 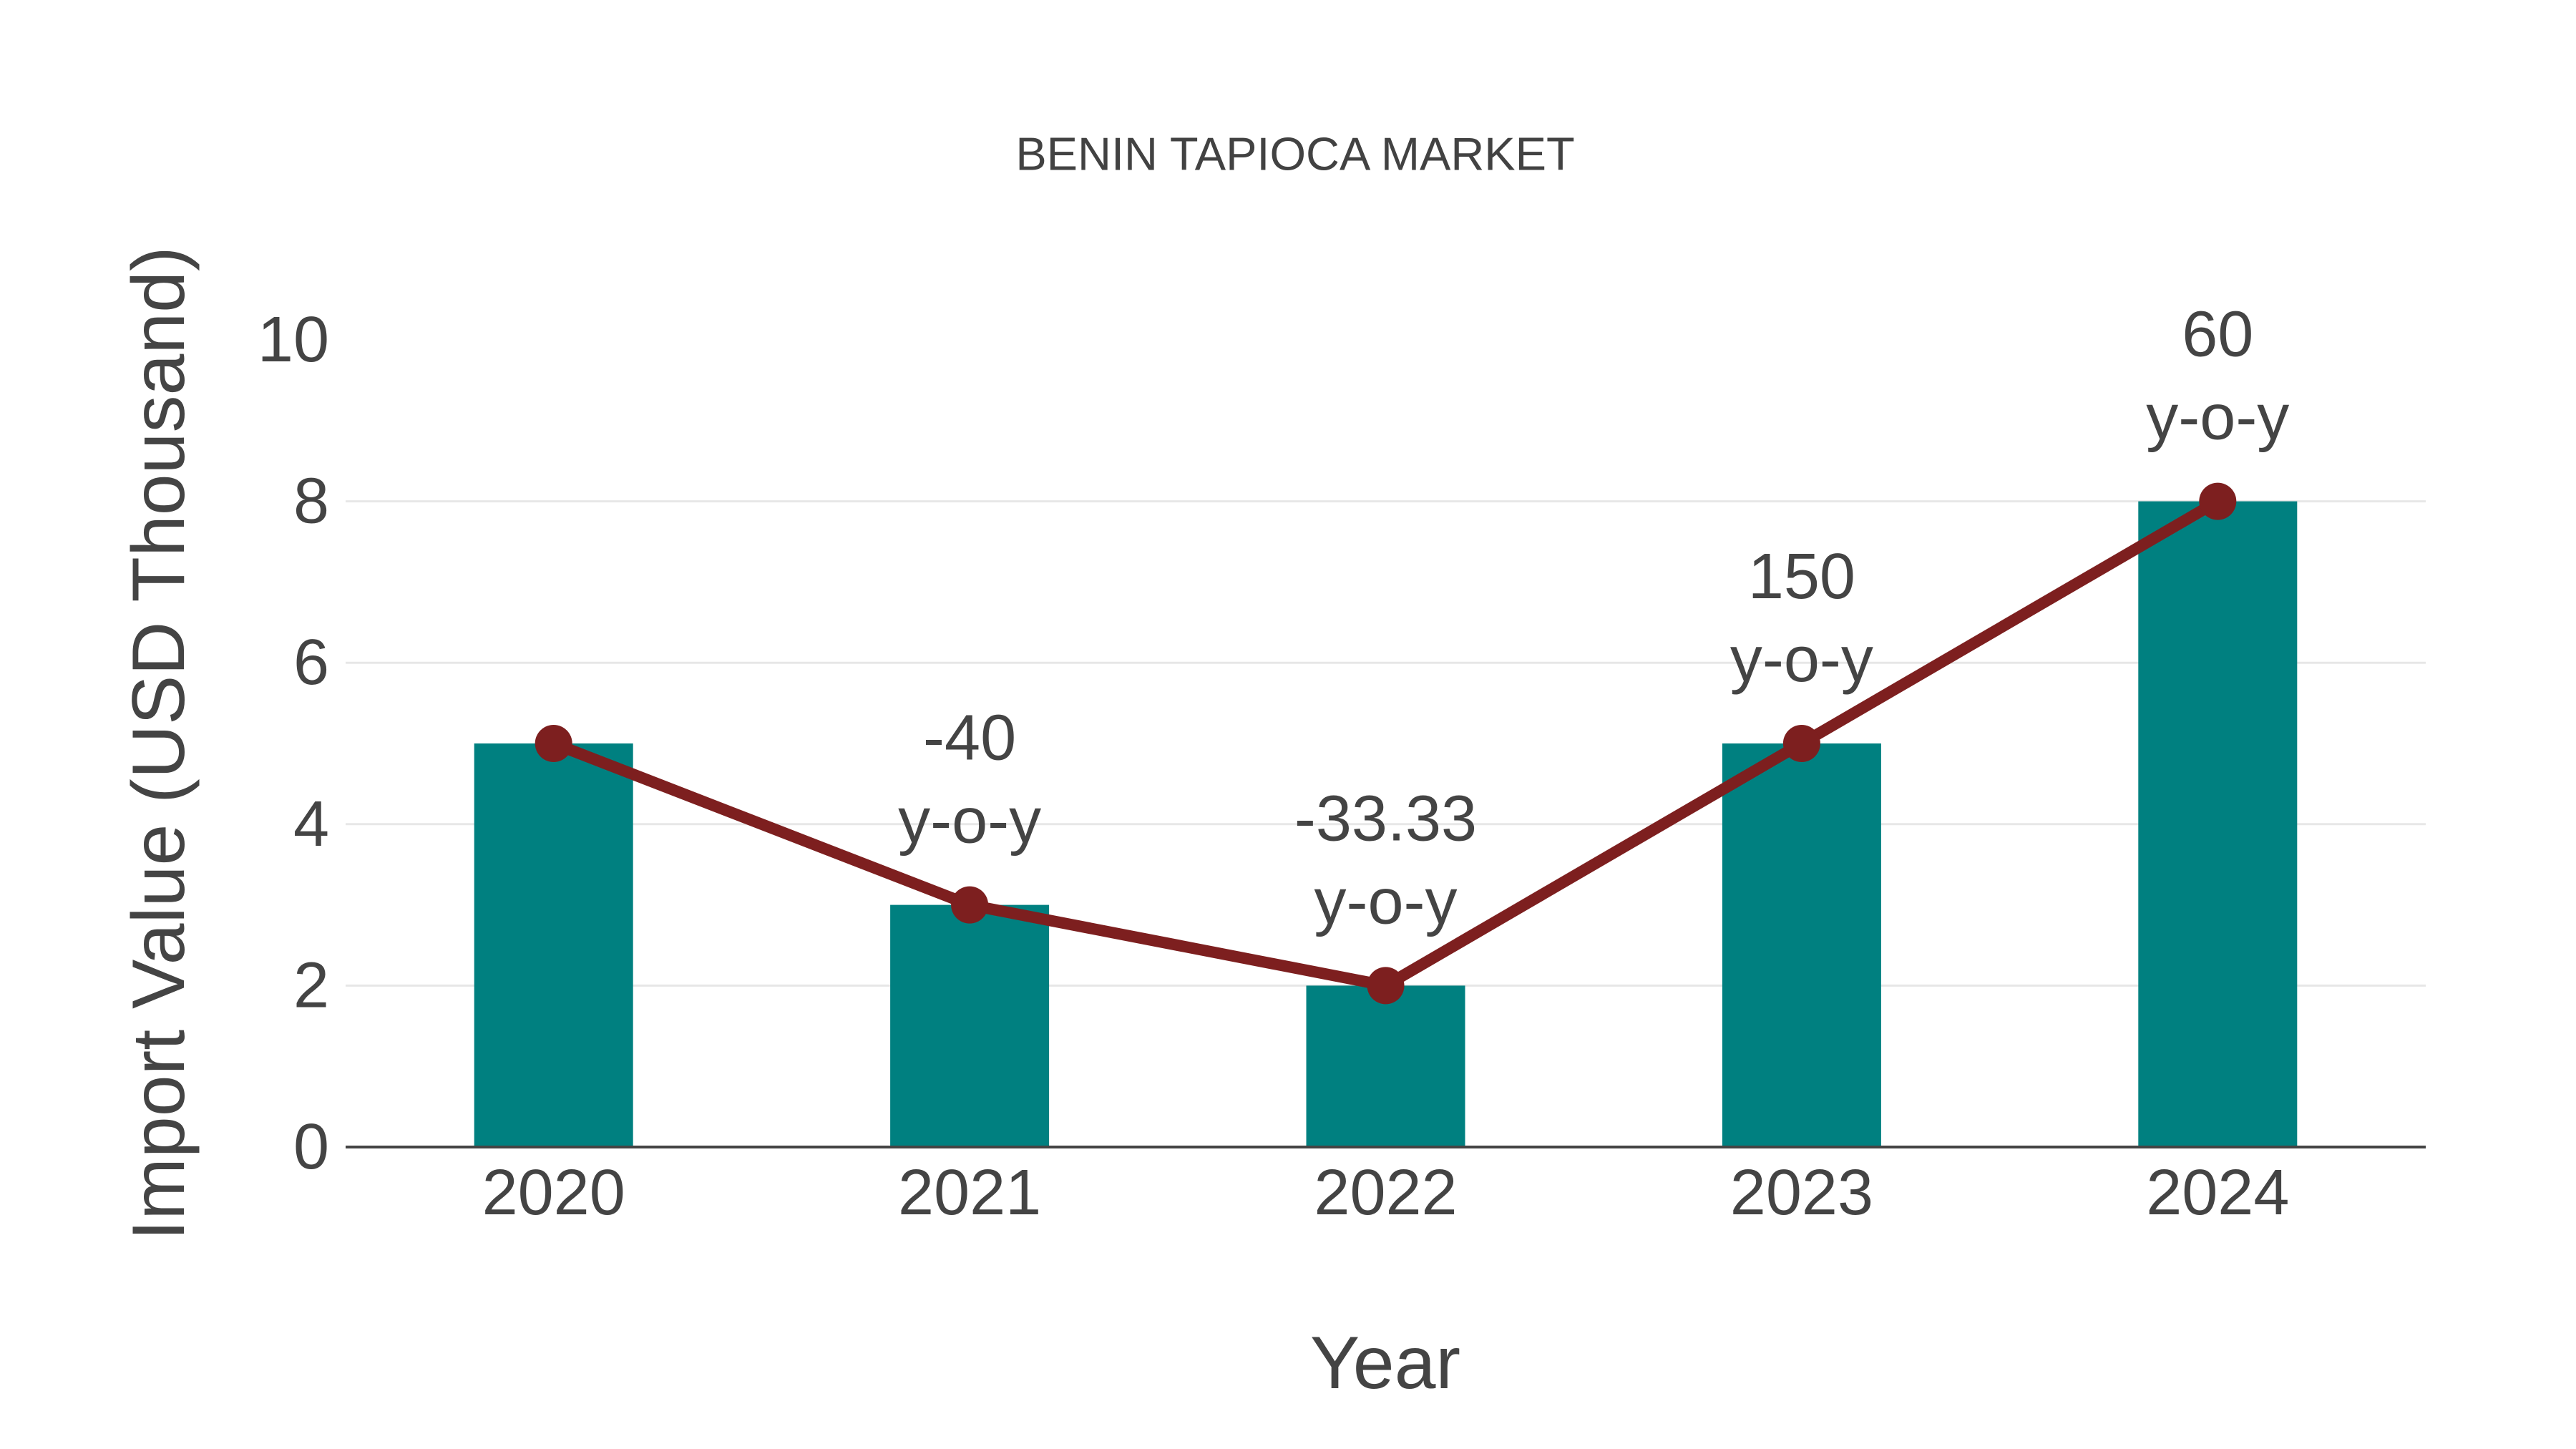 What do you see at coordinates (2218, 501) in the screenshot?
I see `marker-2024` at bounding box center [2218, 501].